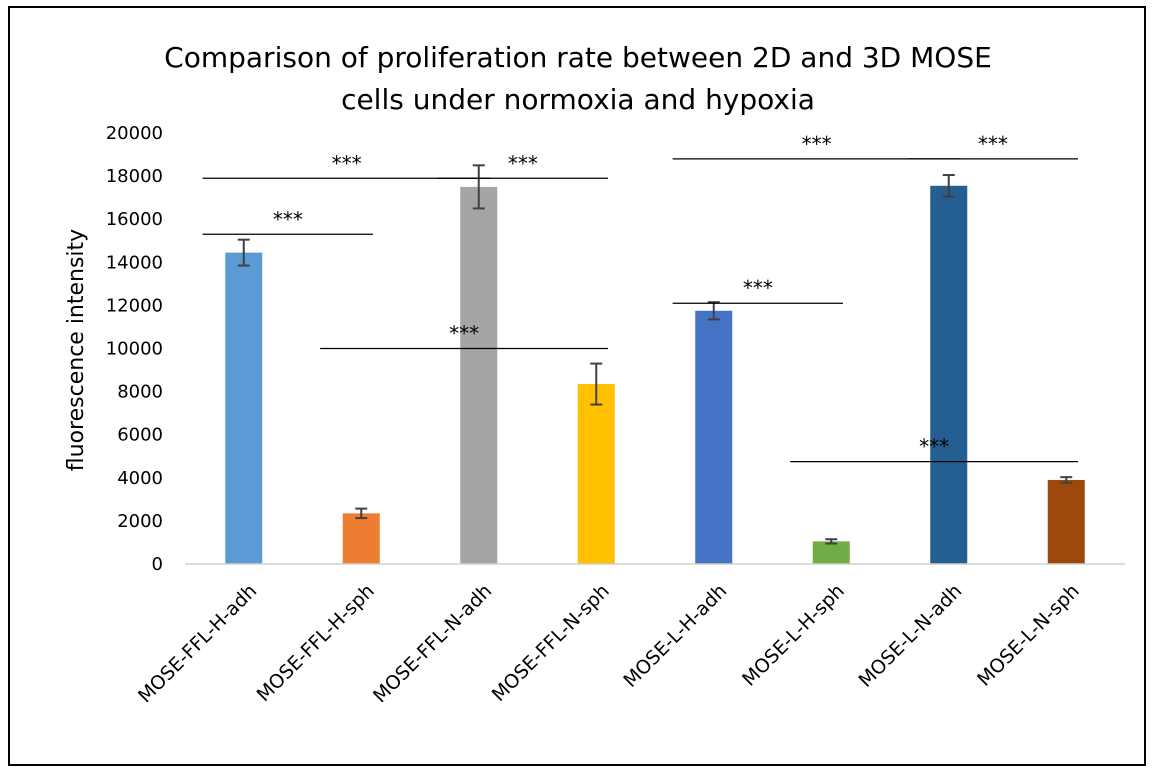  I want to click on bar-MOSE-FFL-H-adh, so click(244, 408).